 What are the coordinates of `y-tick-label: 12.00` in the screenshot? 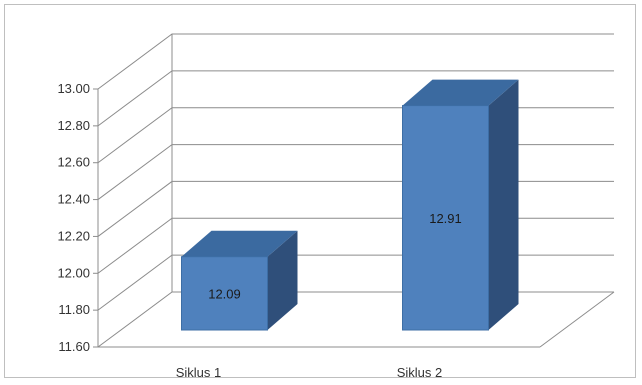 It's located at (73, 272).